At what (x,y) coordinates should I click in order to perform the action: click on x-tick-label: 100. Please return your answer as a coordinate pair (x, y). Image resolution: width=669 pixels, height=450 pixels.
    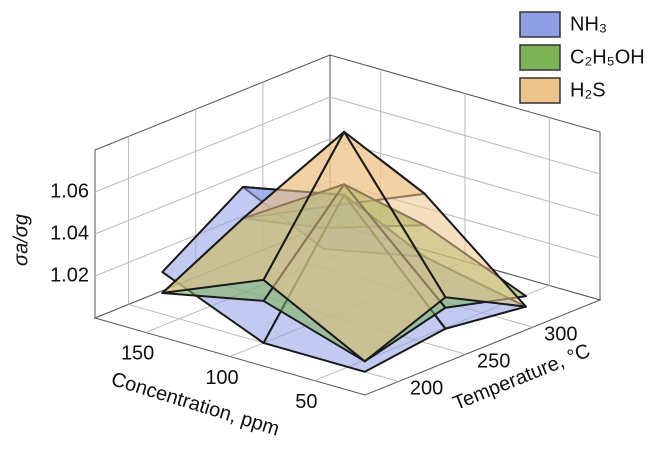
    Looking at the image, I should click on (221, 378).